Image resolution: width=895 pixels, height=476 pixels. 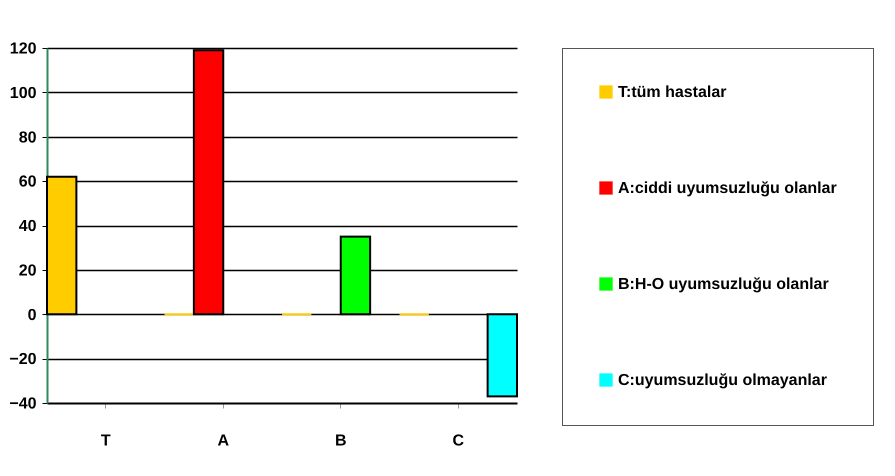 I want to click on y-tick-label: 120, so click(x=23, y=49).